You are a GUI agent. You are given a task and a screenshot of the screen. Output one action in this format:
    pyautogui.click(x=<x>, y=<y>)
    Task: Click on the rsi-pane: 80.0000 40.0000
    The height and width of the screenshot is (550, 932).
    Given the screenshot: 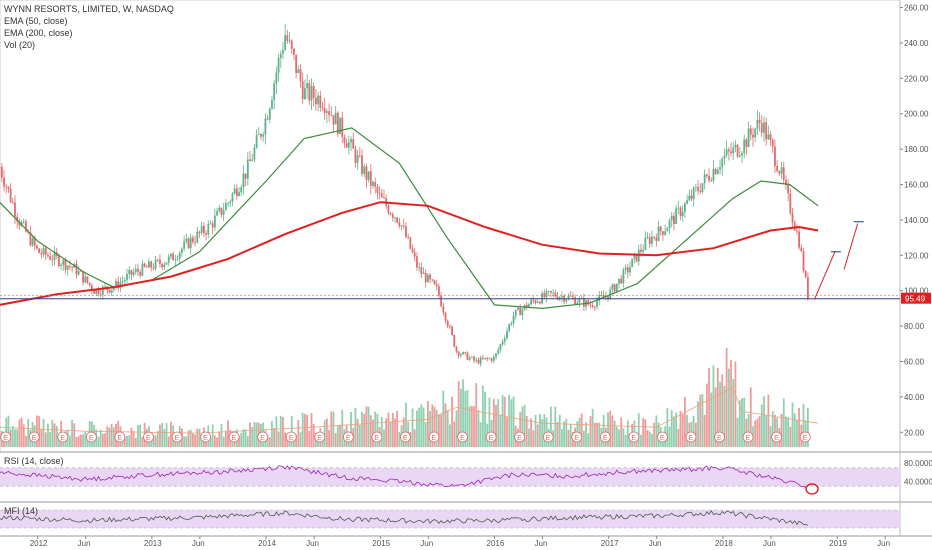 What is the action you would take?
    pyautogui.click(x=466, y=477)
    